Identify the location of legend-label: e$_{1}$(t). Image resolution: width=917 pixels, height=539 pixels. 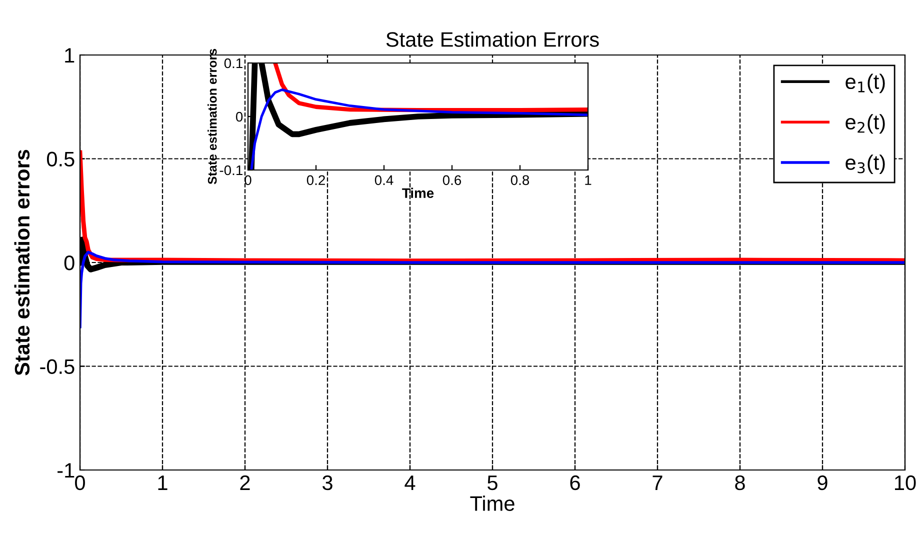
(865, 84).